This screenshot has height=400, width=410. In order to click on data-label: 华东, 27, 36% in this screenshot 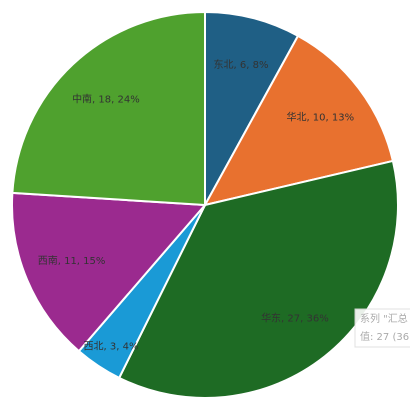, I will do `click(295, 317)`.